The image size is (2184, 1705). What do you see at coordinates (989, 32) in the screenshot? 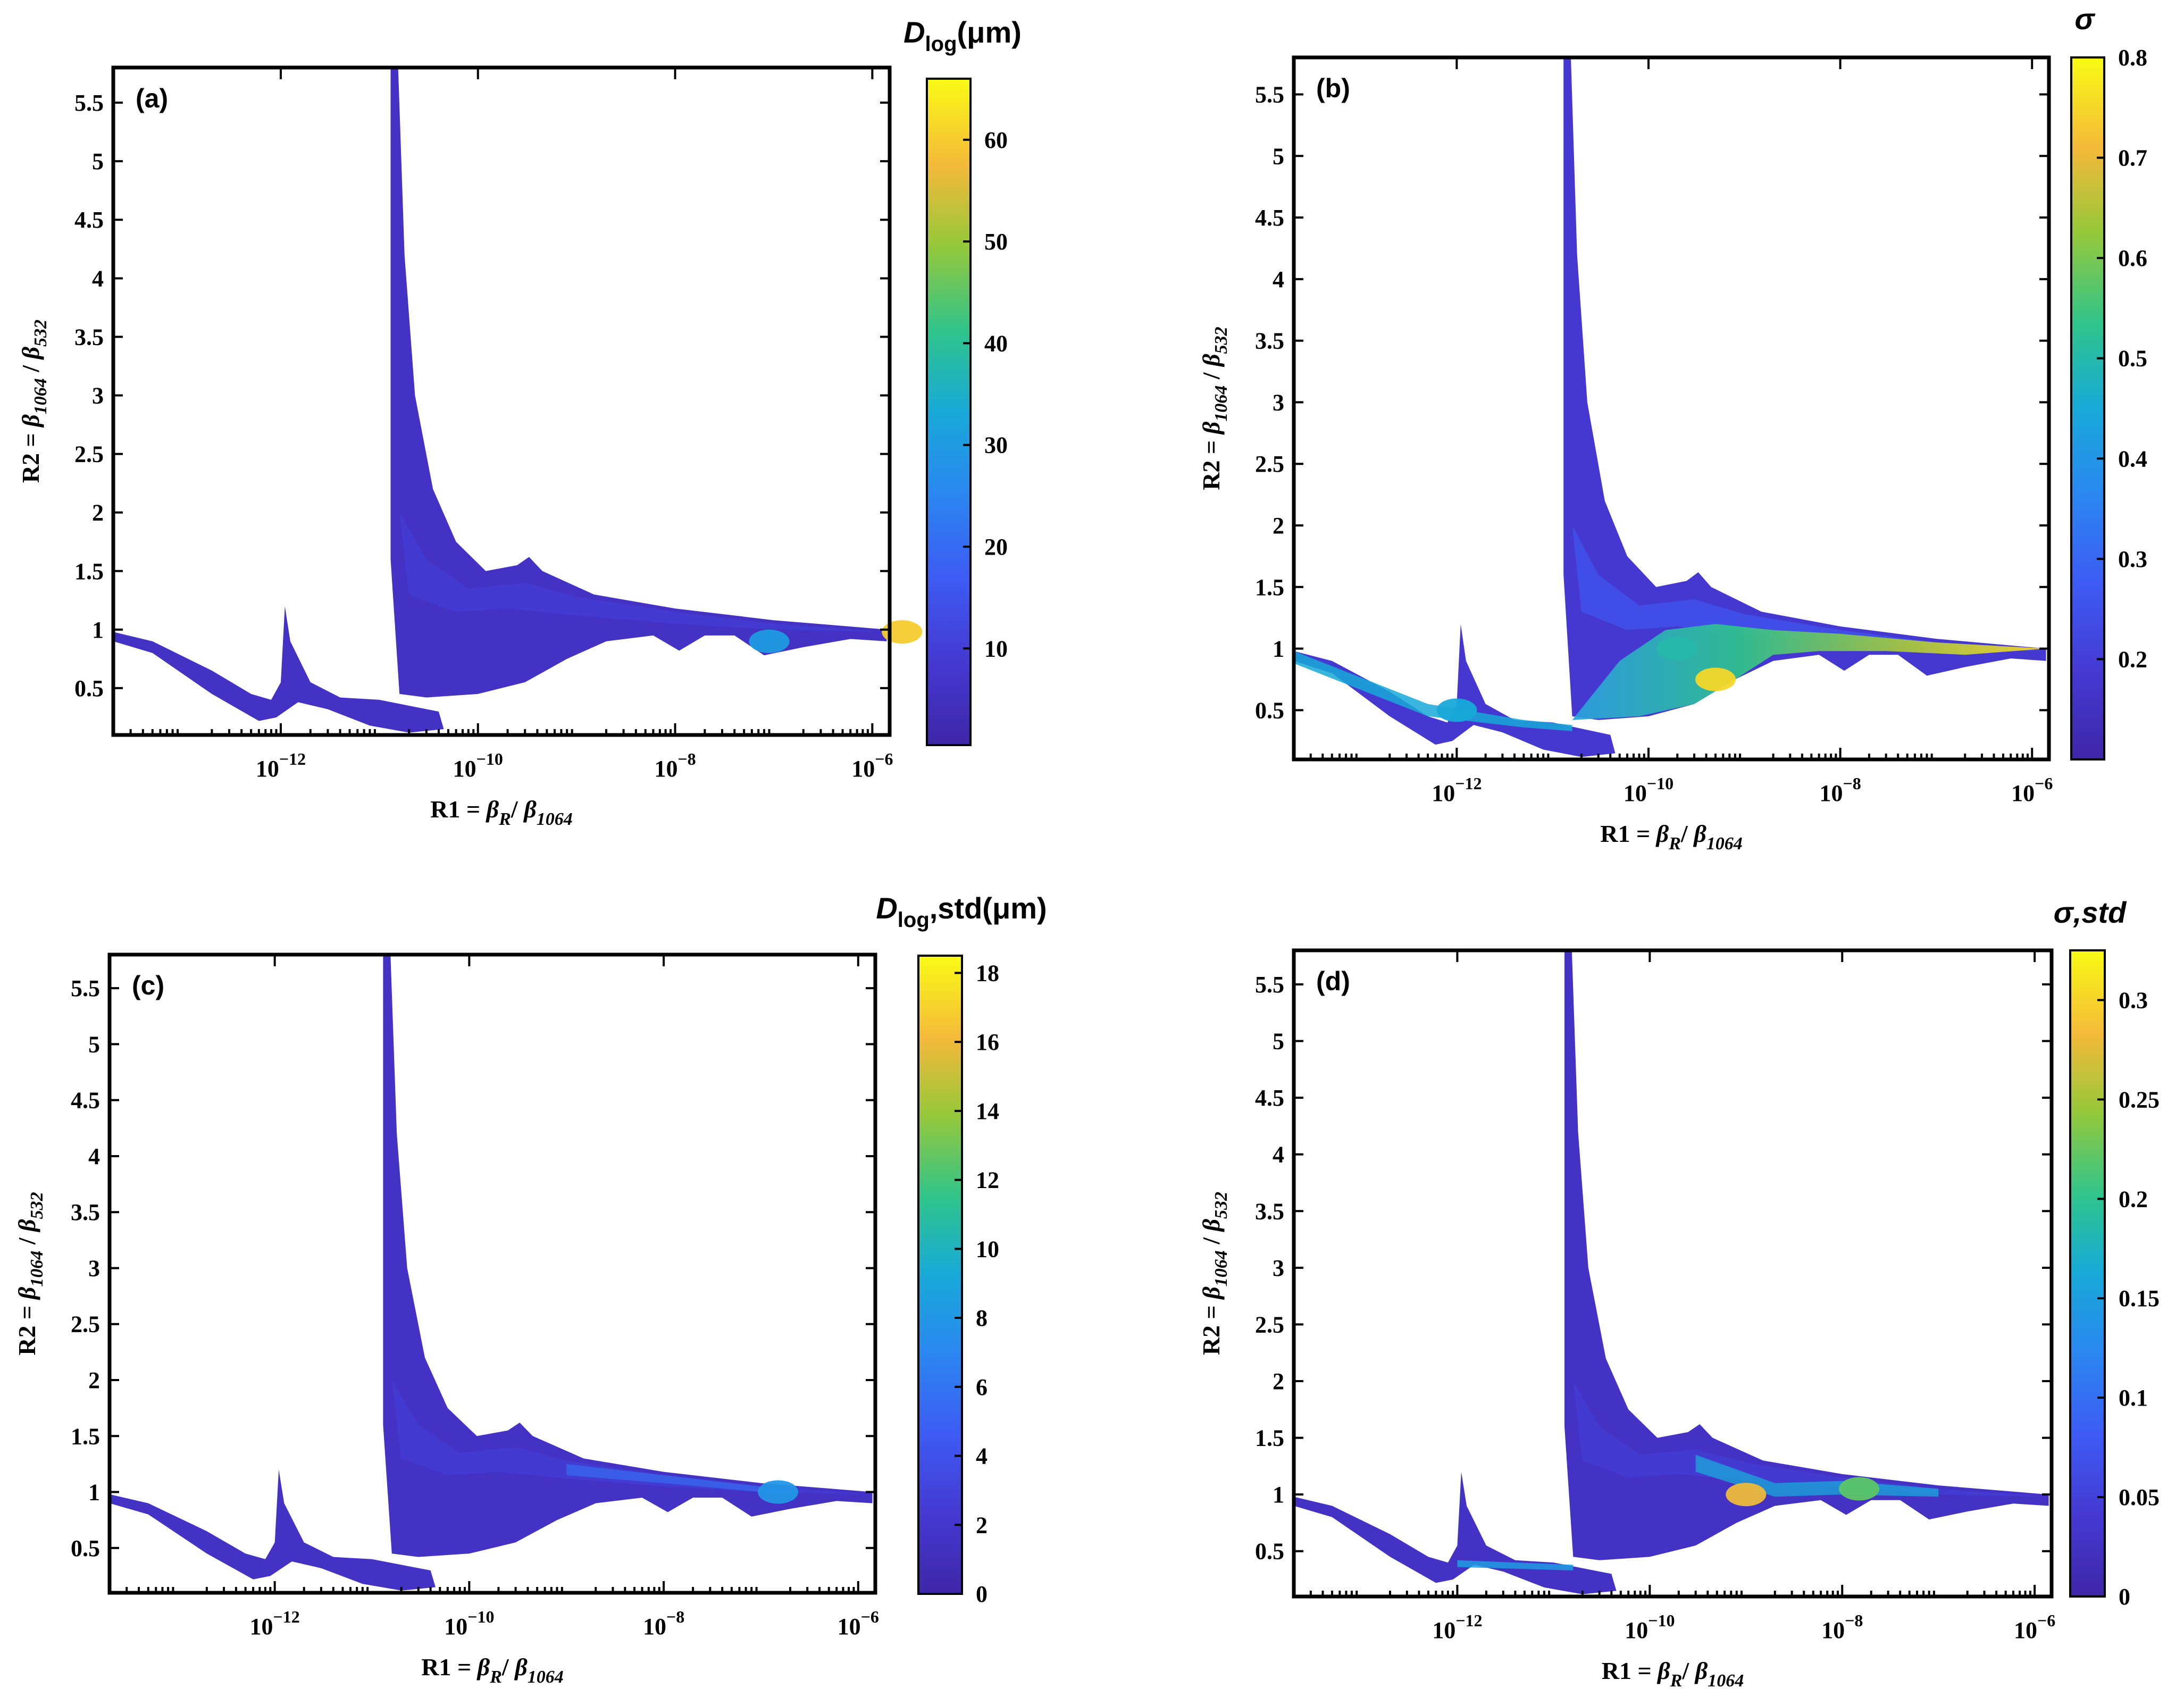
I see `colorbar-title-rest: (μm)` at bounding box center [989, 32].